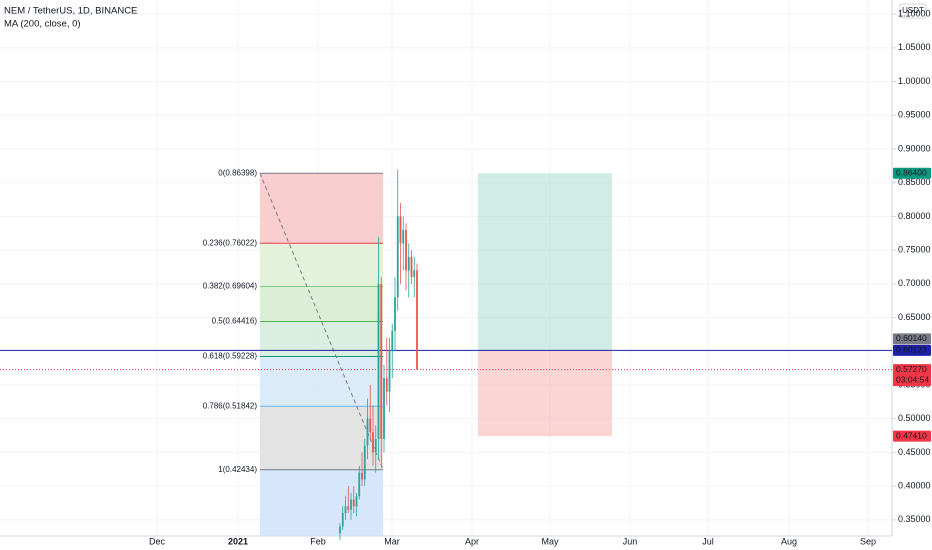  I want to click on fib-label: 0.618(0.59228), so click(230, 356).